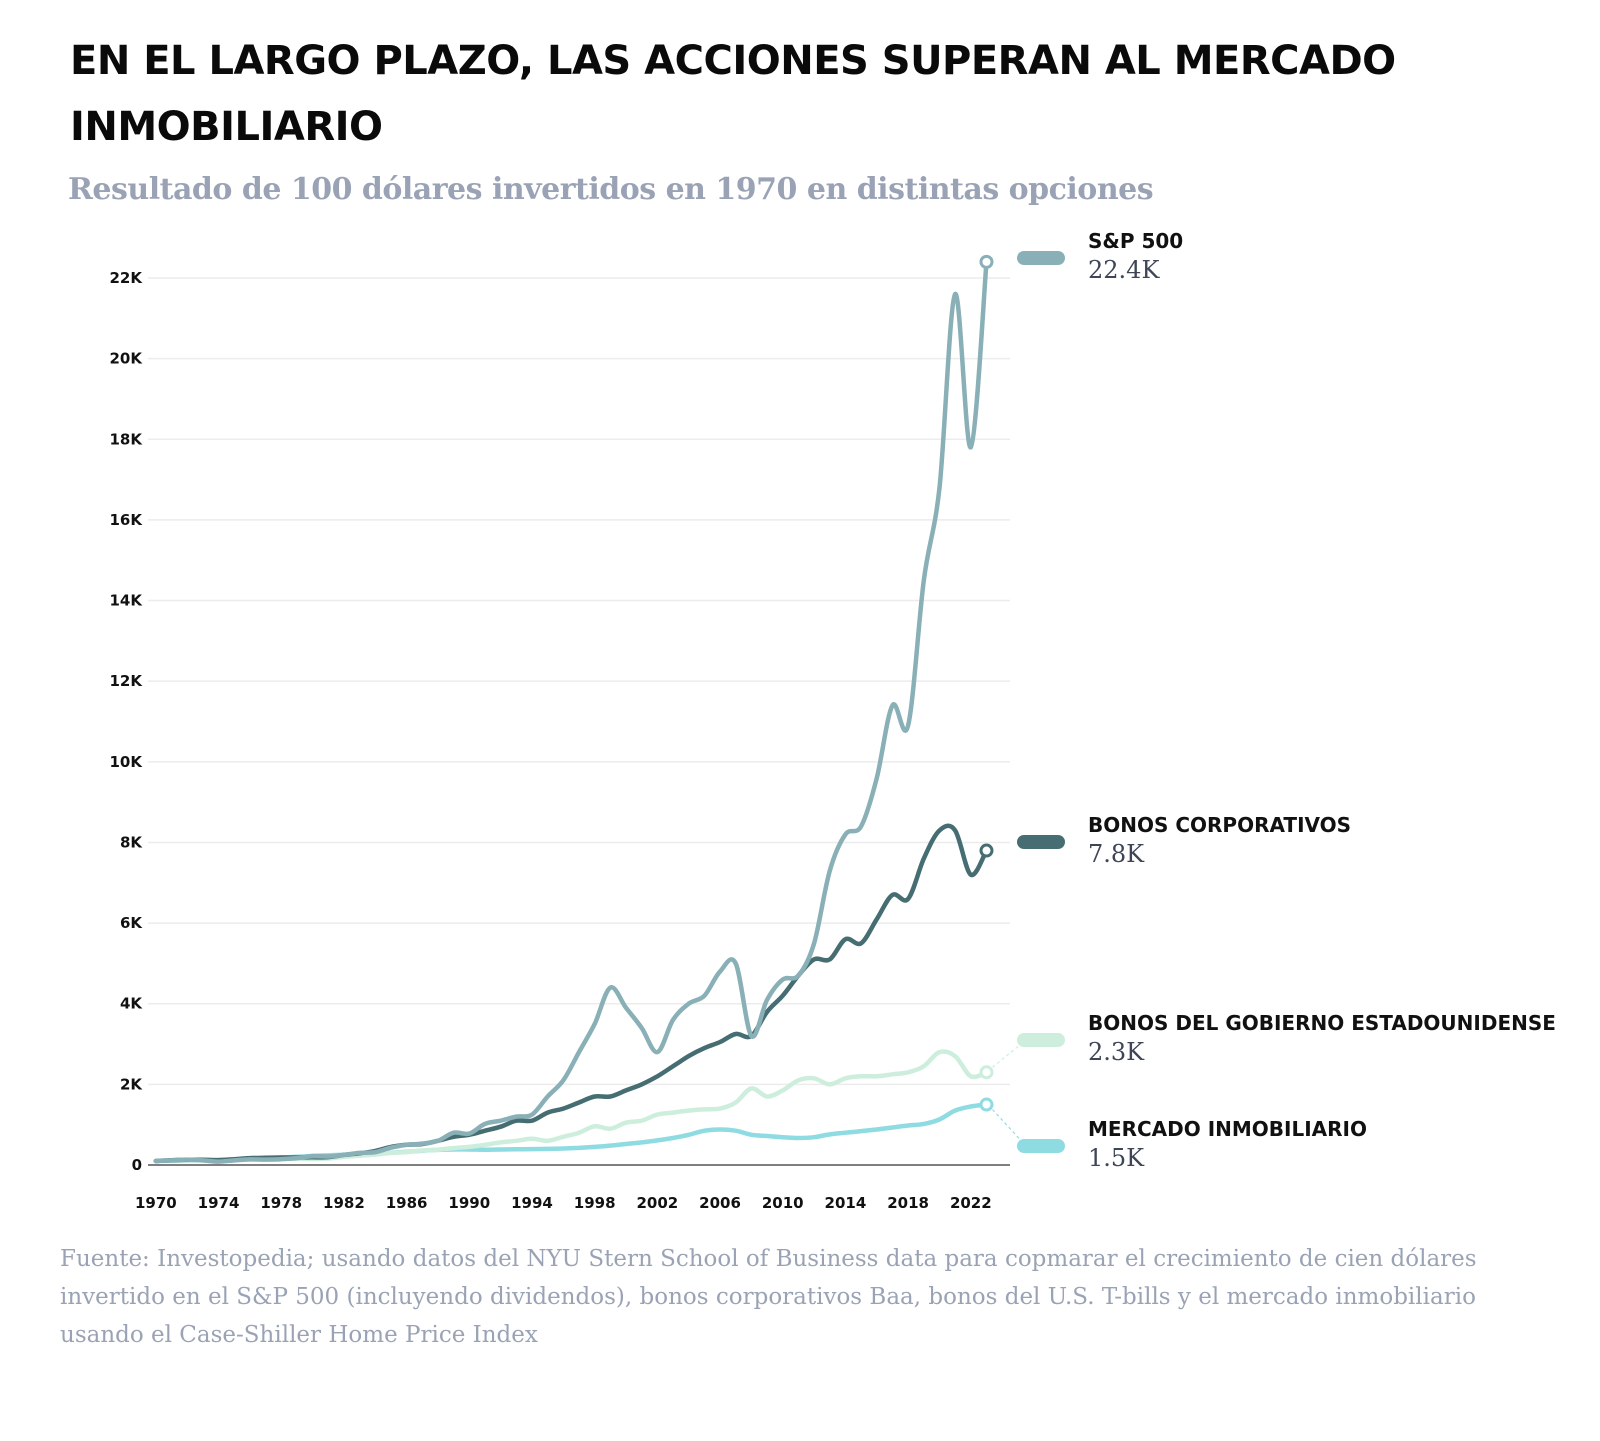  I want to click on y-tick-label: 14K, so click(127, 601).